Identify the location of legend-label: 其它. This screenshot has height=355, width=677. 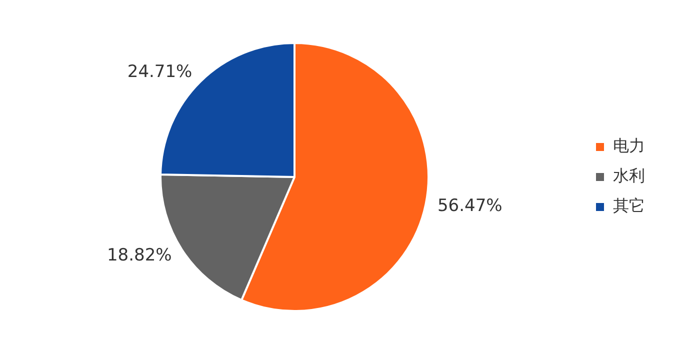
(629, 206).